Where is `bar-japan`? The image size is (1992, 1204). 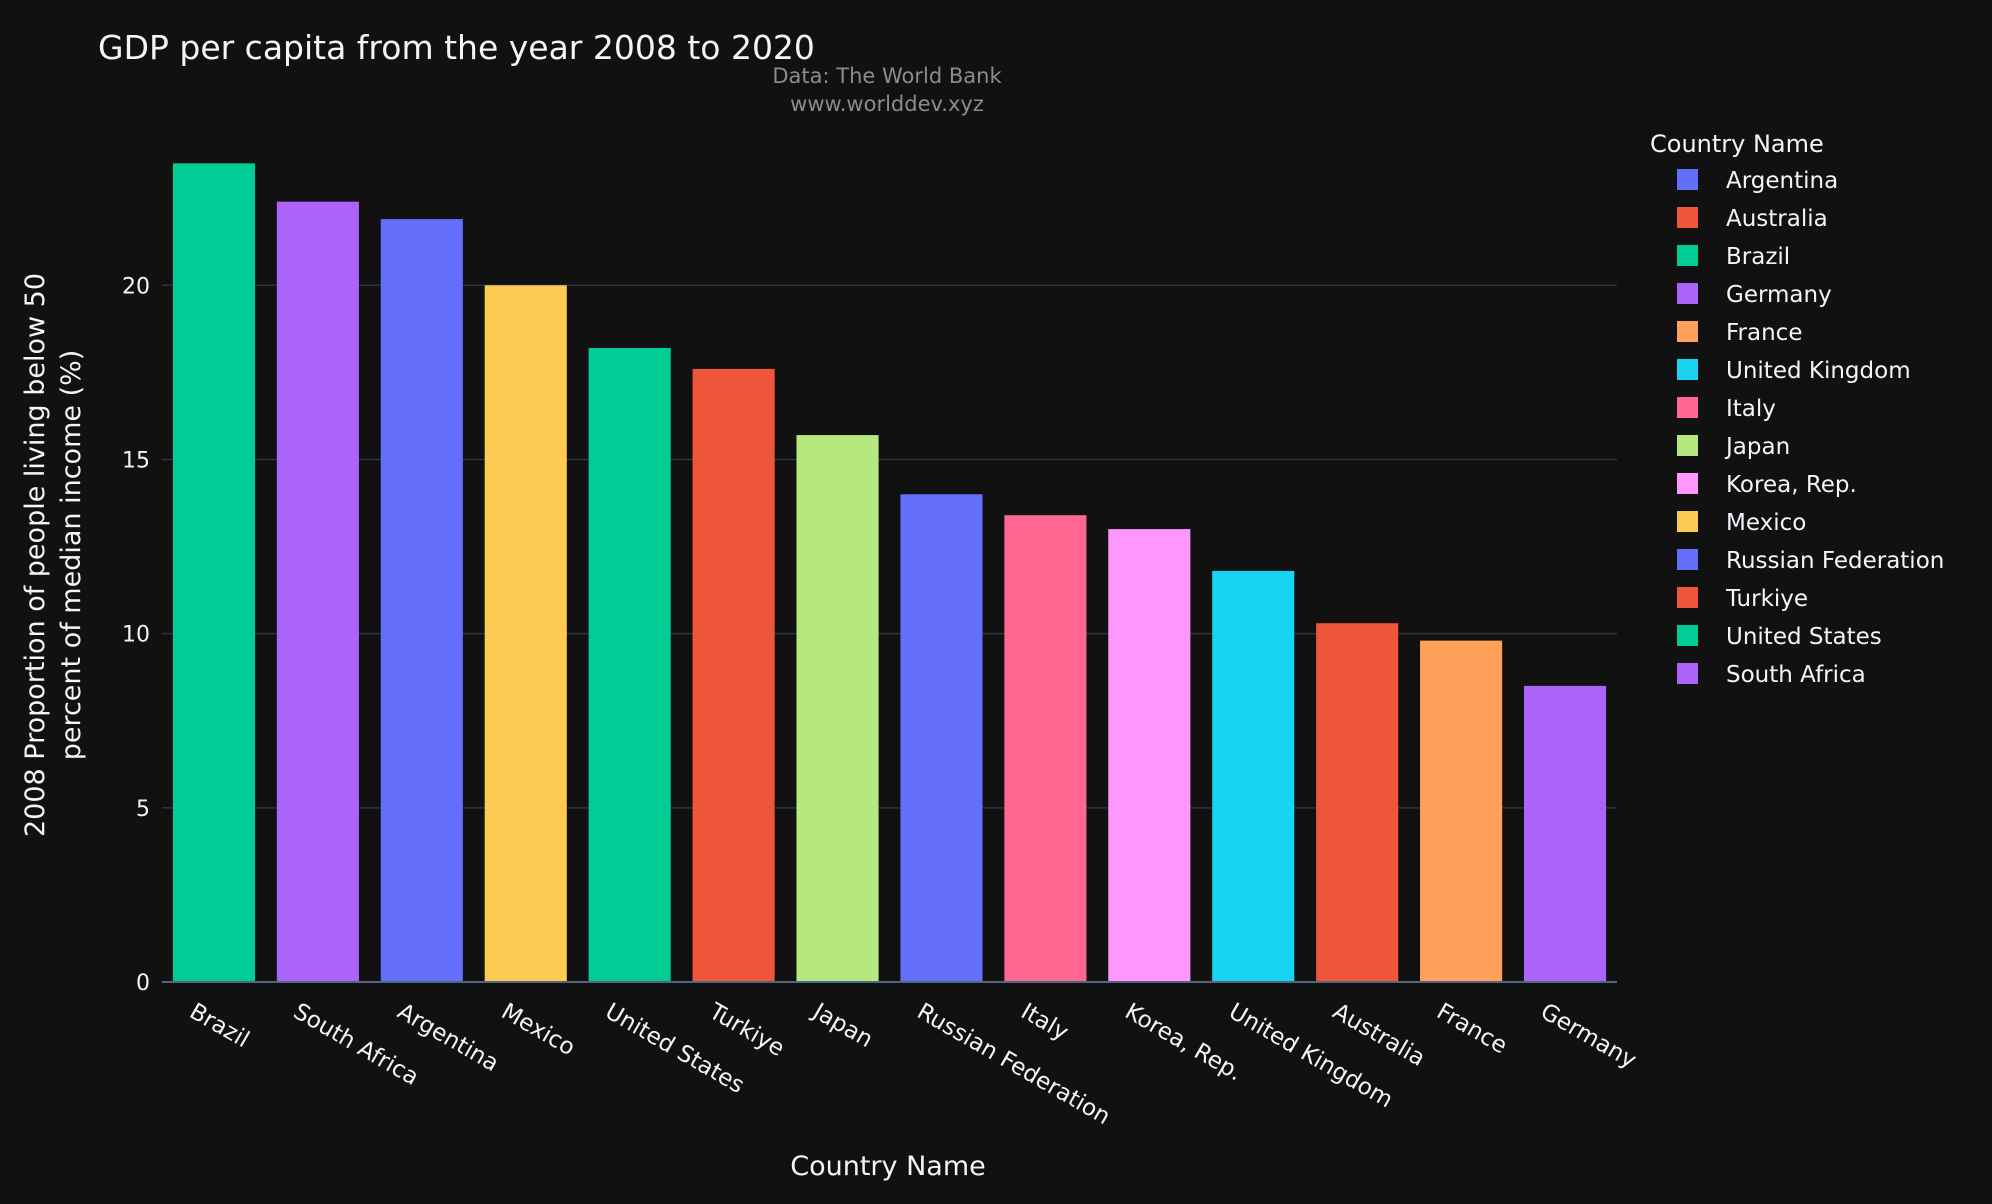
bar-japan is located at coordinates (837, 709).